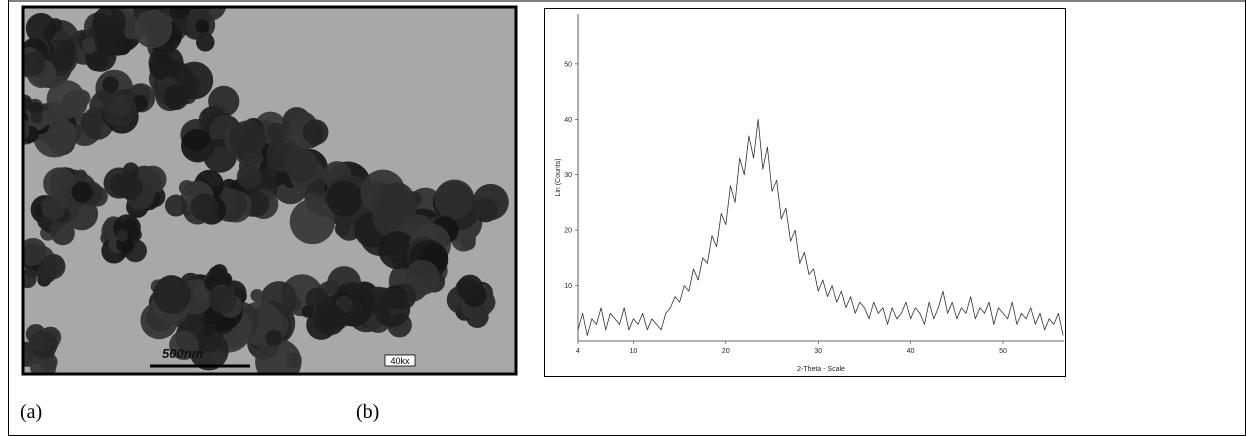 The image size is (1246, 436). Describe the element at coordinates (367, 412) in the screenshot. I see `caption-b: (b)` at that location.